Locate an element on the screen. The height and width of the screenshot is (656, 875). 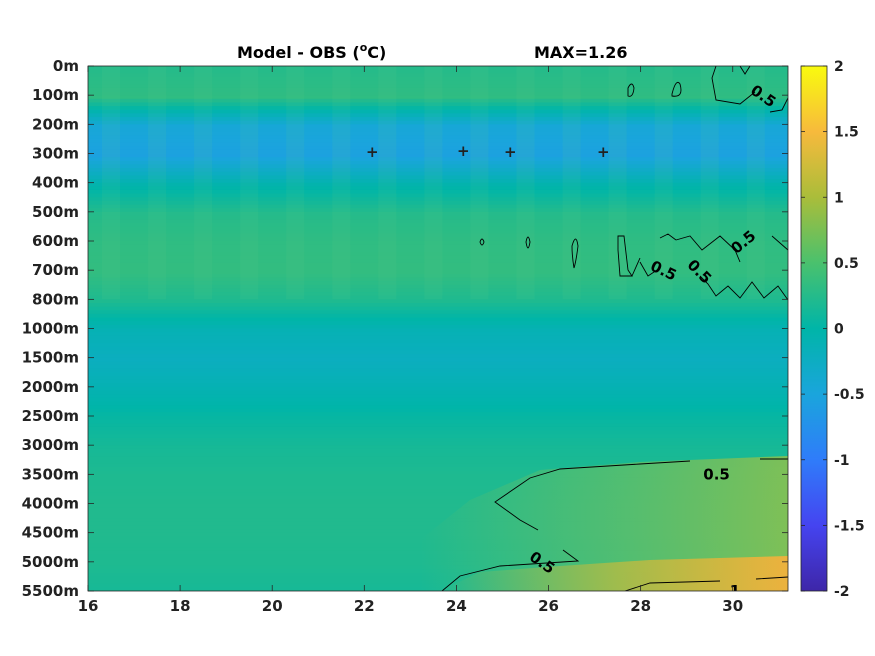
warm-bottom-region is located at coordinates (614, 573).